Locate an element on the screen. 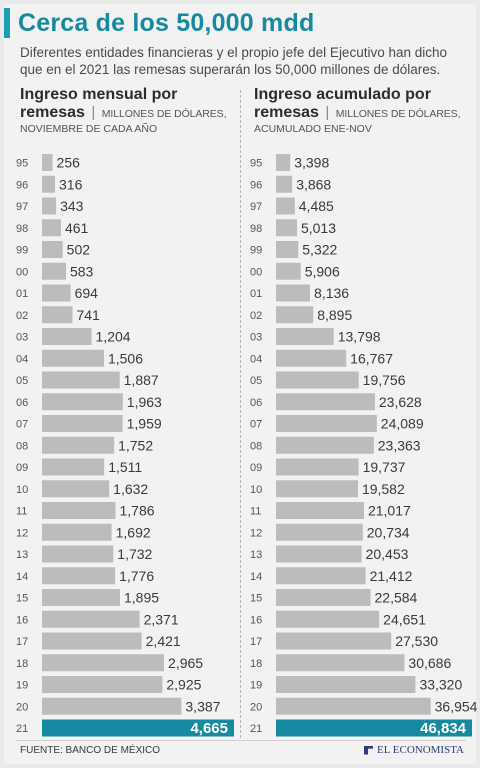  monthly-value-label: 502 is located at coordinates (79, 250).